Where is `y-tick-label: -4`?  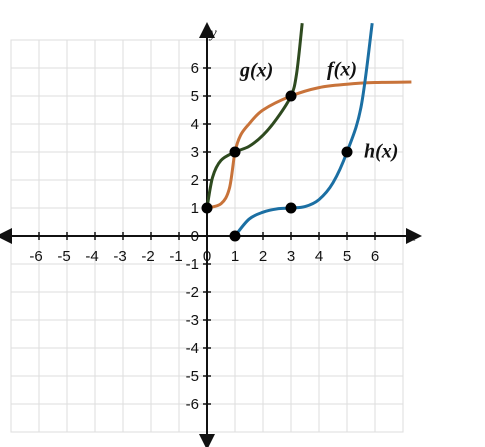 y-tick-label: -4 is located at coordinates (192, 348).